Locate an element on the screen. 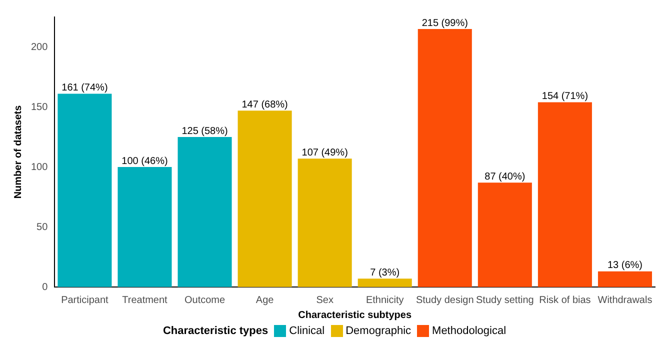  x-tick-label: Participant is located at coordinates (85, 300).